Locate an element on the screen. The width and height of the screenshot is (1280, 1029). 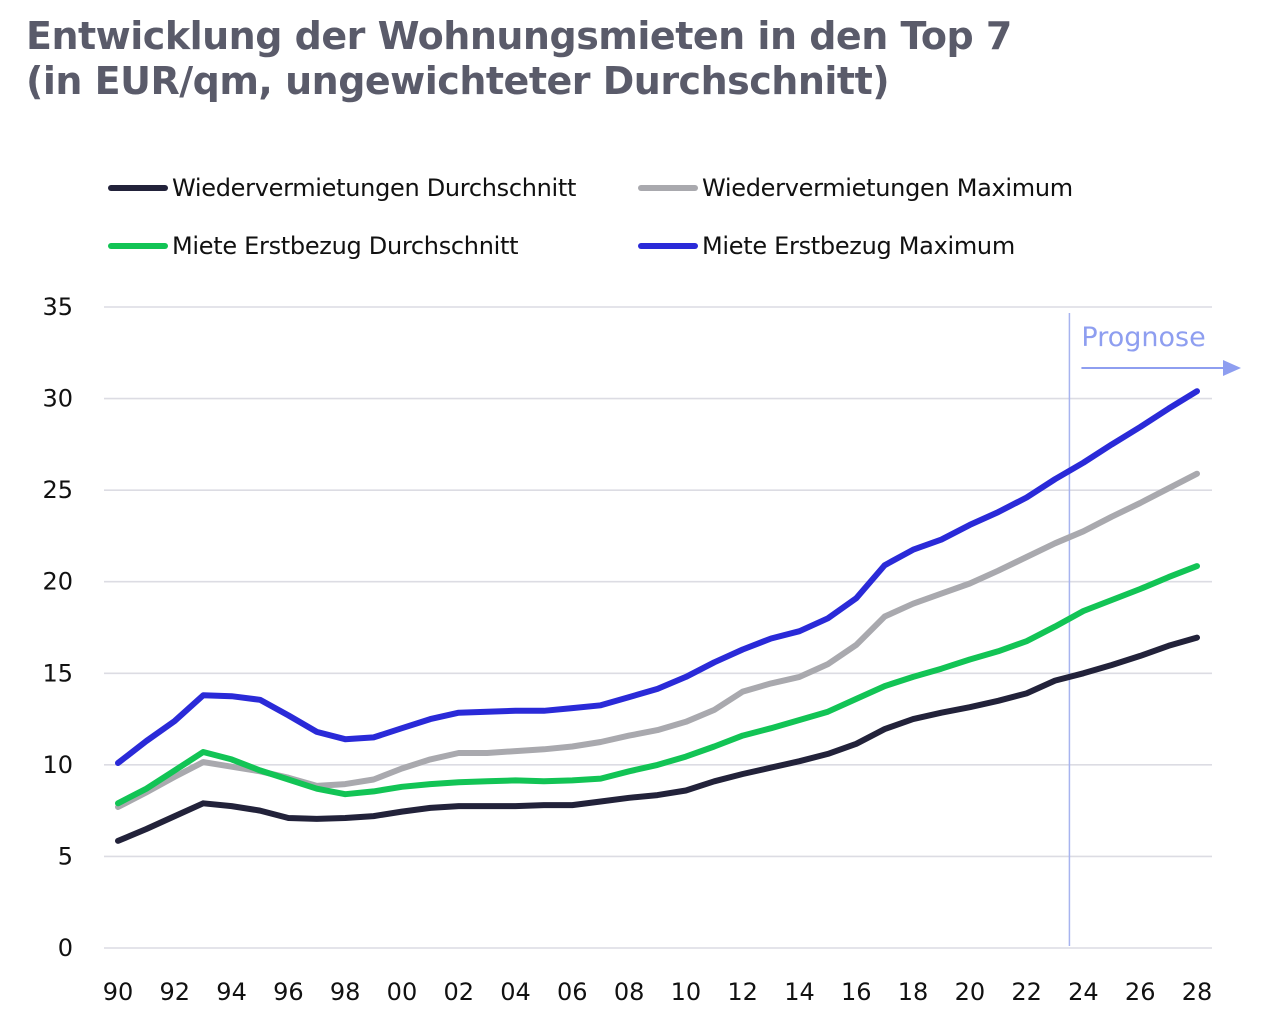
y-tick-label: 0 is located at coordinates (65, 948).